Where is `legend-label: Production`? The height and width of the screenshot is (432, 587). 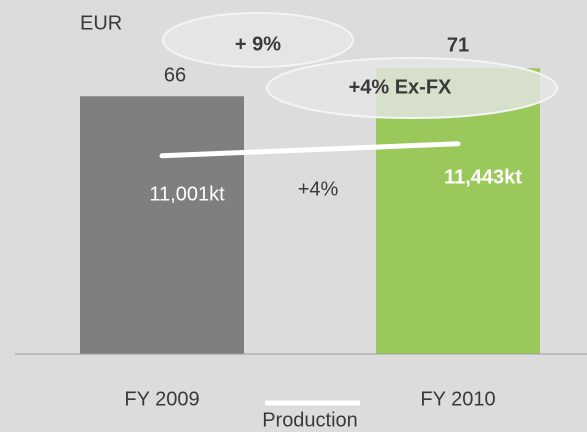 legend-label: Production is located at coordinates (310, 420).